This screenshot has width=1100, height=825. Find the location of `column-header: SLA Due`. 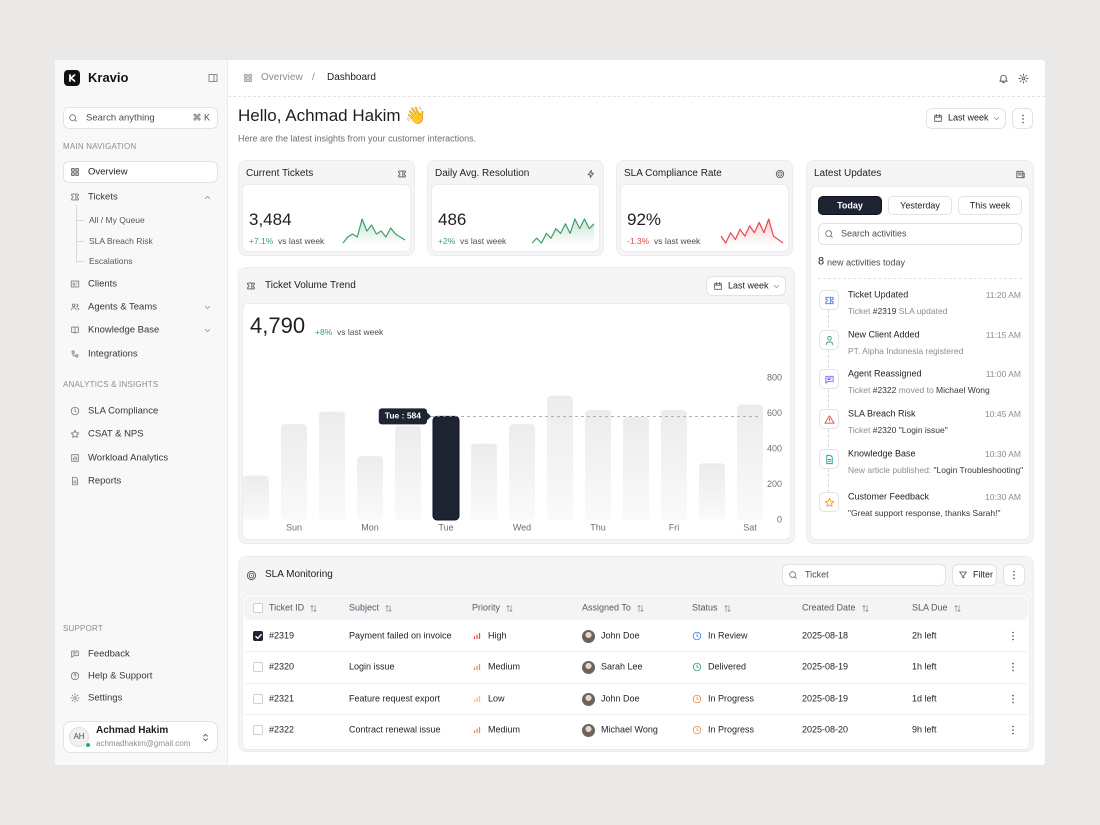

column-header: SLA Due is located at coordinates (930, 607).